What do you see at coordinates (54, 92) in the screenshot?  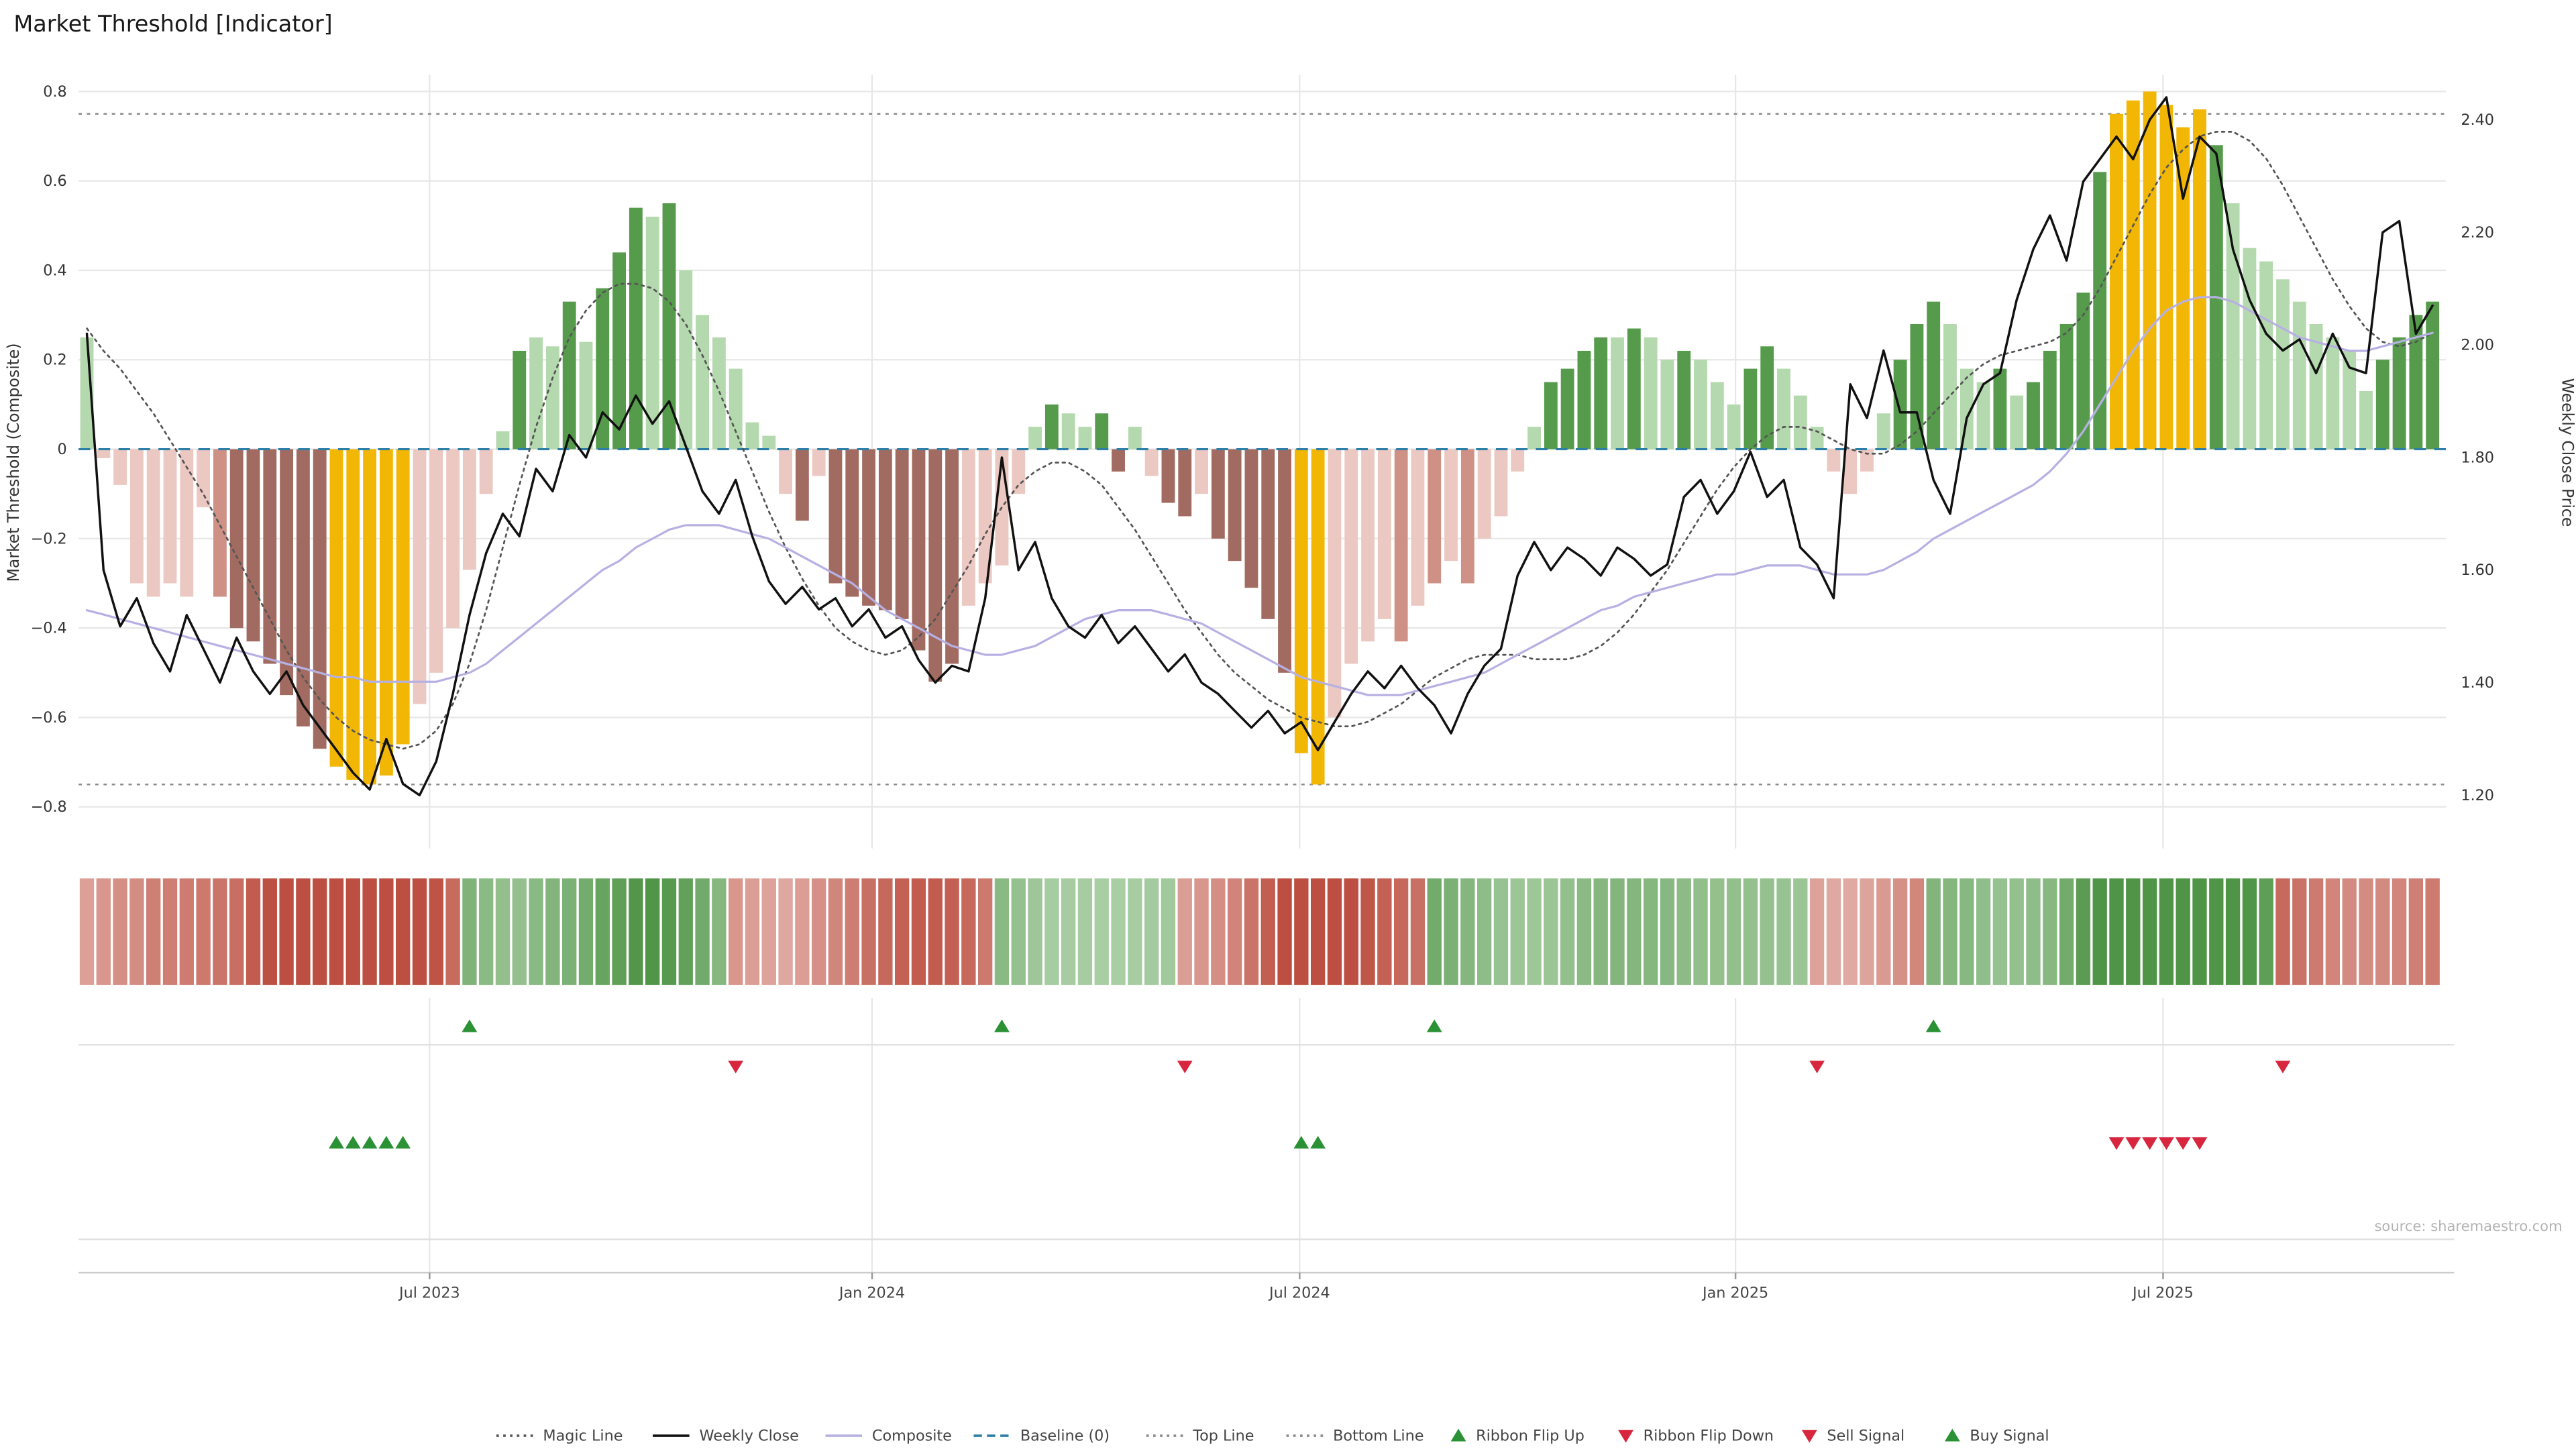 I see `left-tick-label: 0.8` at bounding box center [54, 92].